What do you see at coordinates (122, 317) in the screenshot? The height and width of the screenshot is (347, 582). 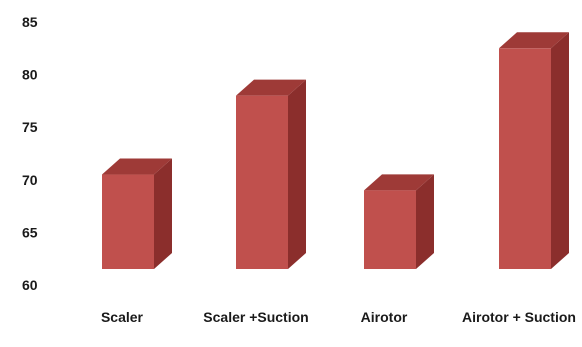 I see `x-category-label: Scaler` at bounding box center [122, 317].